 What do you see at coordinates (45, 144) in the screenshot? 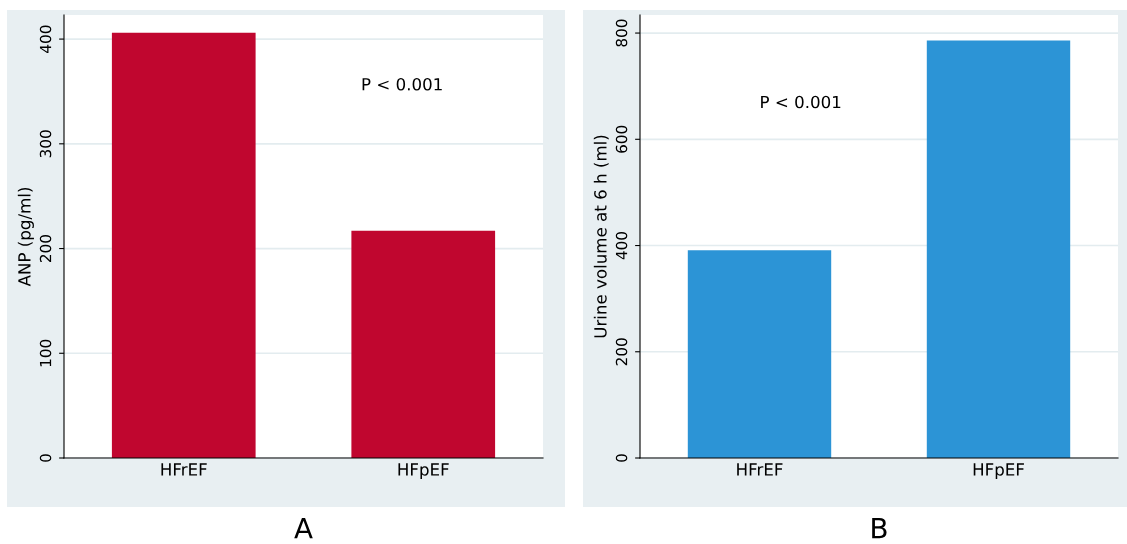
I see `y-tick-label: 300` at bounding box center [45, 144].